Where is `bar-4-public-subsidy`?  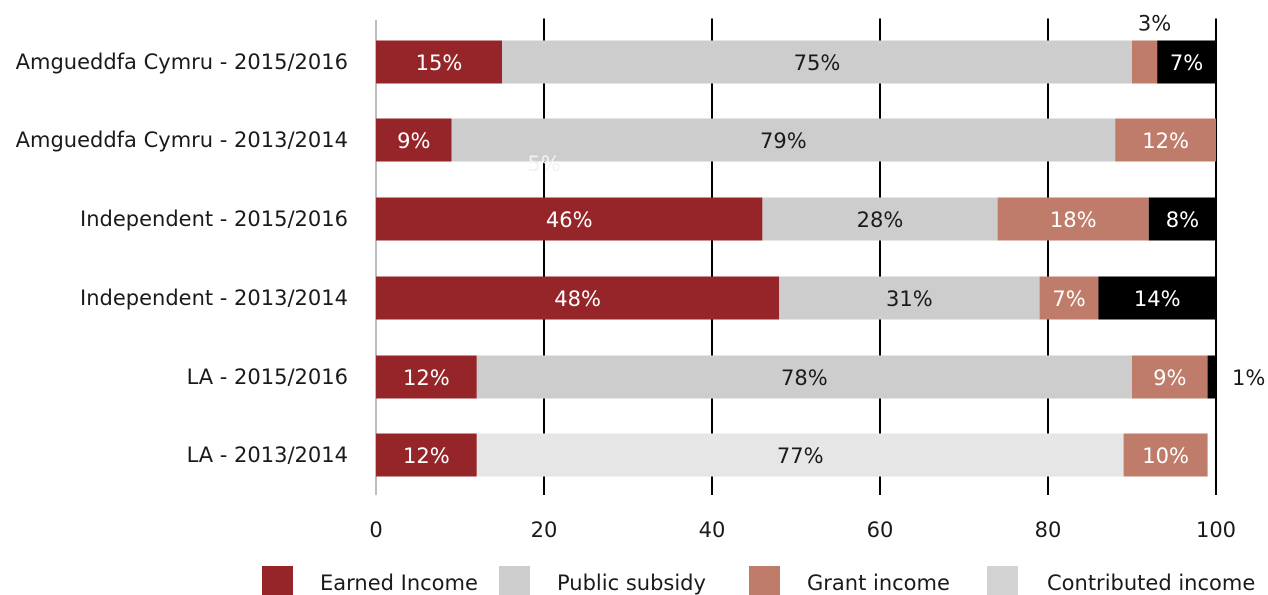
bar-4-public-subsidy is located at coordinates (804, 377).